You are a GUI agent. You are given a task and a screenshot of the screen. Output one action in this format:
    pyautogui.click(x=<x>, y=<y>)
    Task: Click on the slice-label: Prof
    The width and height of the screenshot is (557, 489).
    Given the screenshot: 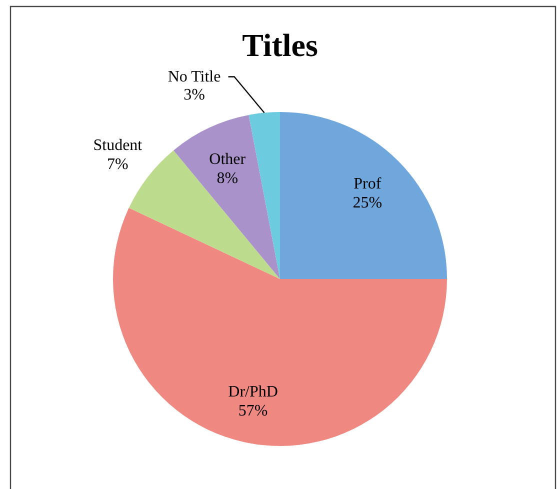 What is the action you would take?
    pyautogui.click(x=368, y=184)
    